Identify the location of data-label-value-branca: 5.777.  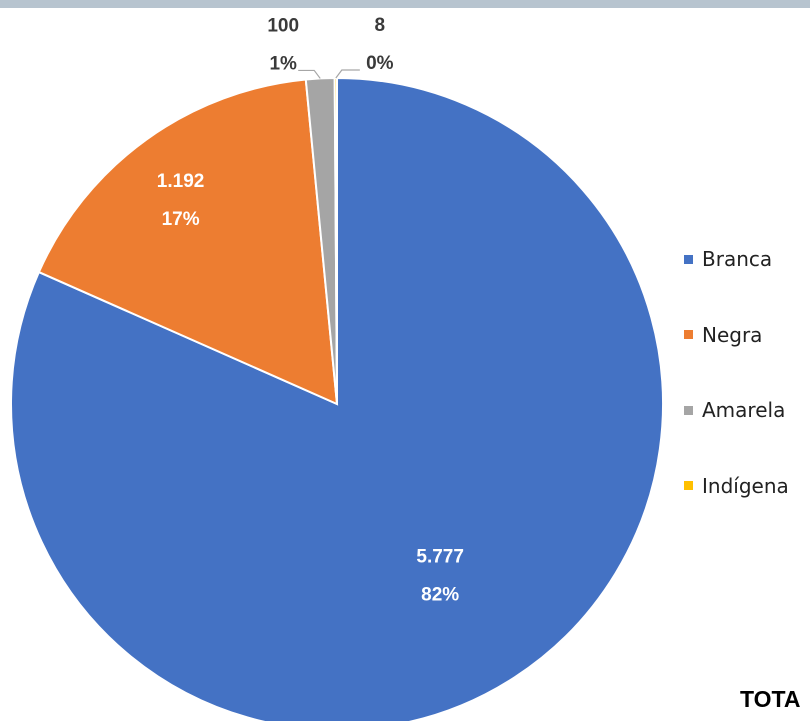
(440, 556).